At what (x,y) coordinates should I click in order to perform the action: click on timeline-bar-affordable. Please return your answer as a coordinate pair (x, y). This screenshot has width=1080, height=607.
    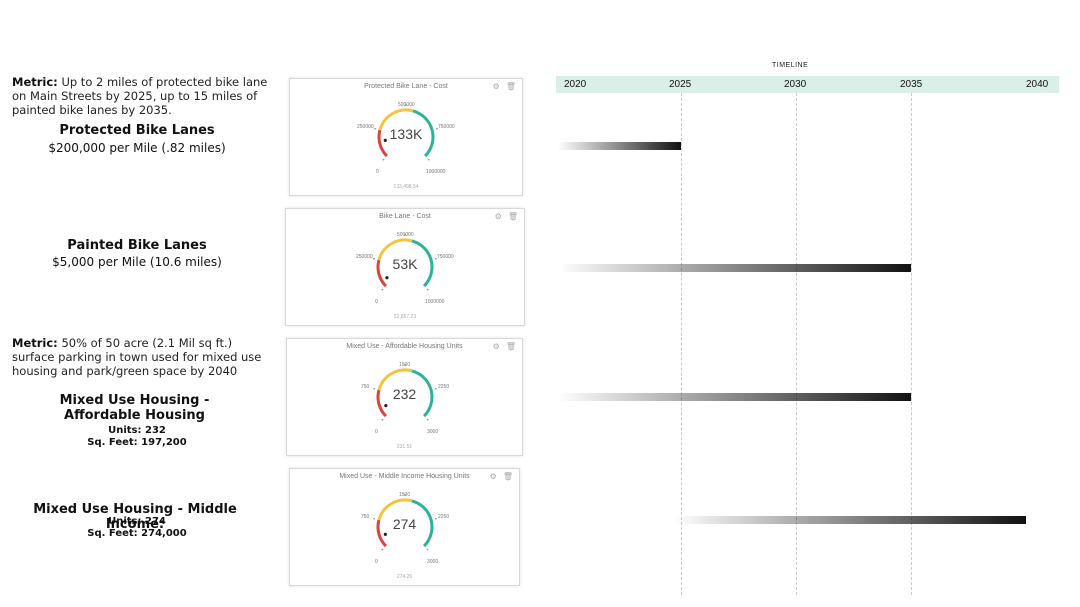
    Looking at the image, I should click on (734, 397).